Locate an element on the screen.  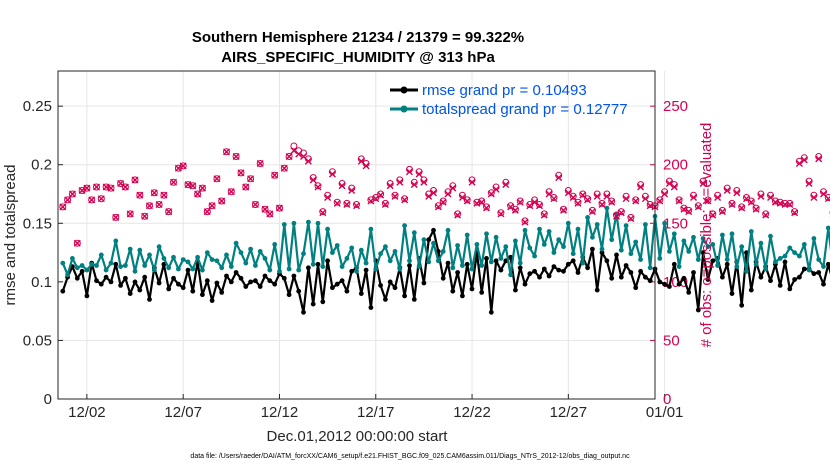
y-axis-right-label: # of obs: o=possible; ×=evaluated is located at coordinates (706, 235).